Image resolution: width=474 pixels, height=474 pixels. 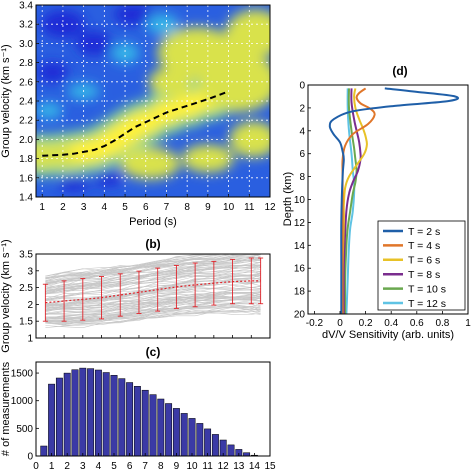 I want to click on legend-label: T = 2 s, so click(x=424, y=232).